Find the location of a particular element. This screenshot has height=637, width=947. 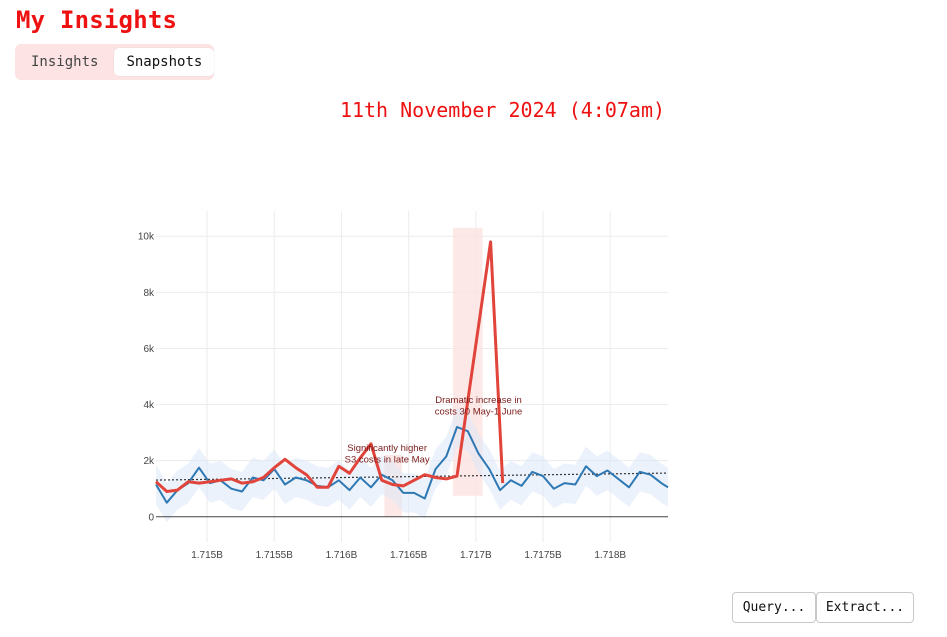

x-tick-label: 1.7155B is located at coordinates (275, 555).